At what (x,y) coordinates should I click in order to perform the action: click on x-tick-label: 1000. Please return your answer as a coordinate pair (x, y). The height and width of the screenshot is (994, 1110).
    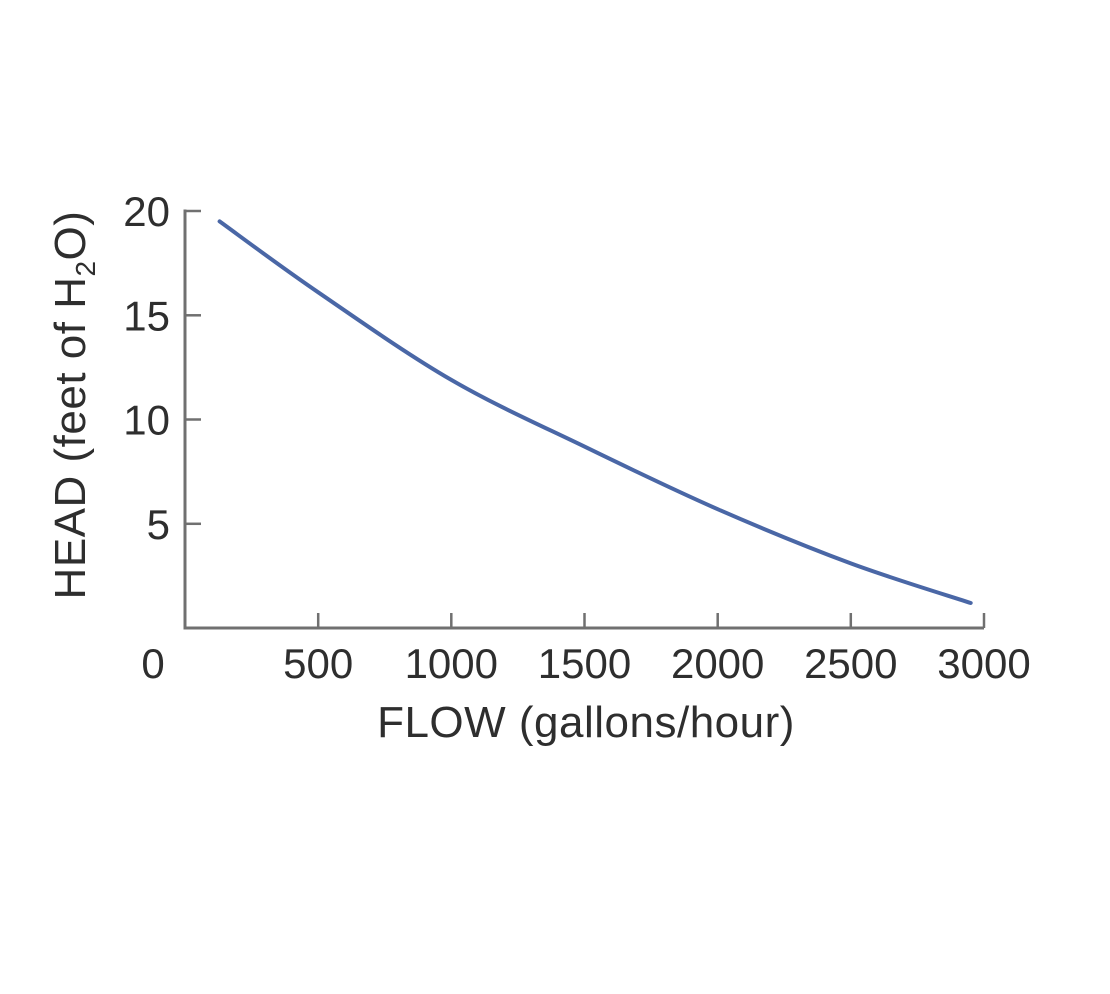
    Looking at the image, I should click on (451, 663).